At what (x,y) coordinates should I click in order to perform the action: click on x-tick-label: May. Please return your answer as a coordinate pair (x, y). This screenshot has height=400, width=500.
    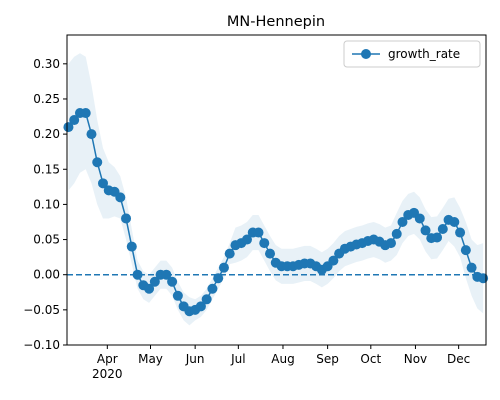
    Looking at the image, I should click on (150, 359).